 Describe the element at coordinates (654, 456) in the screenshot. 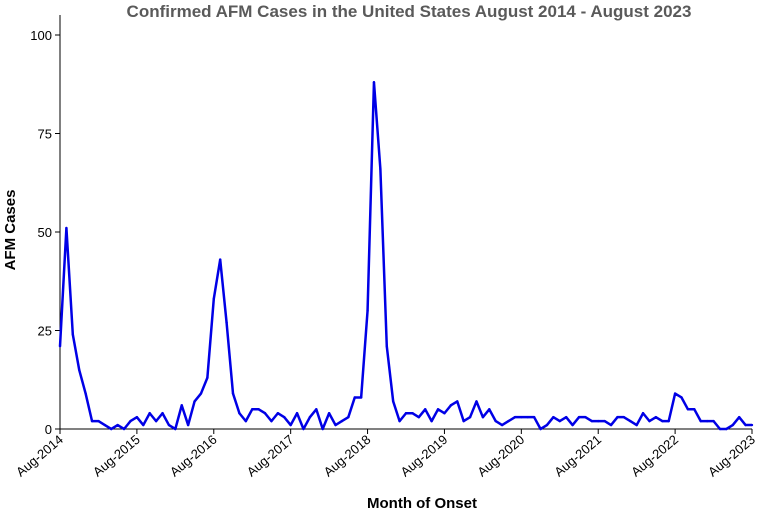

I see `x-tick-label: Aug-2022` at that location.